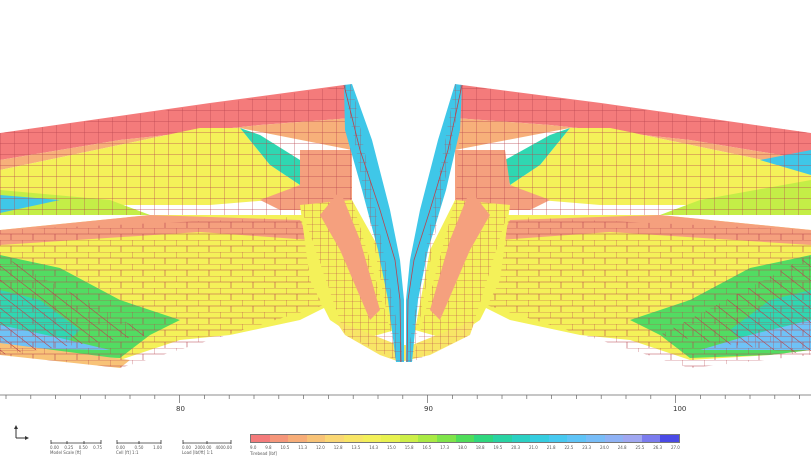  What do you see at coordinates (604, 447) in the screenshot?
I see `legend-tick-label: 24.0` at bounding box center [604, 447].